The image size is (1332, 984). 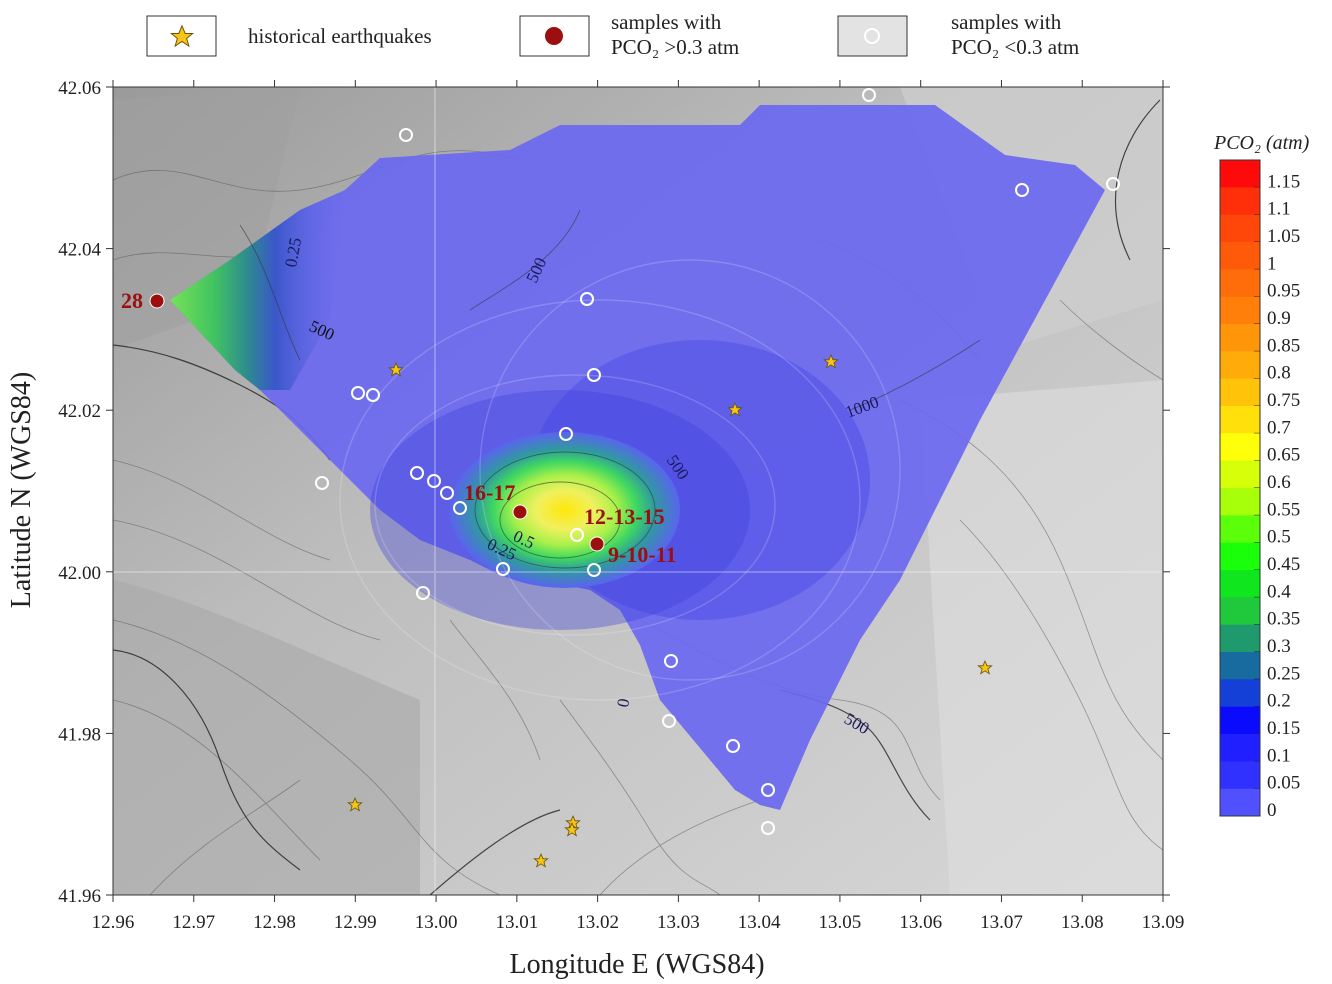 I want to click on y-tick-label: 42.04, so click(x=79, y=250).